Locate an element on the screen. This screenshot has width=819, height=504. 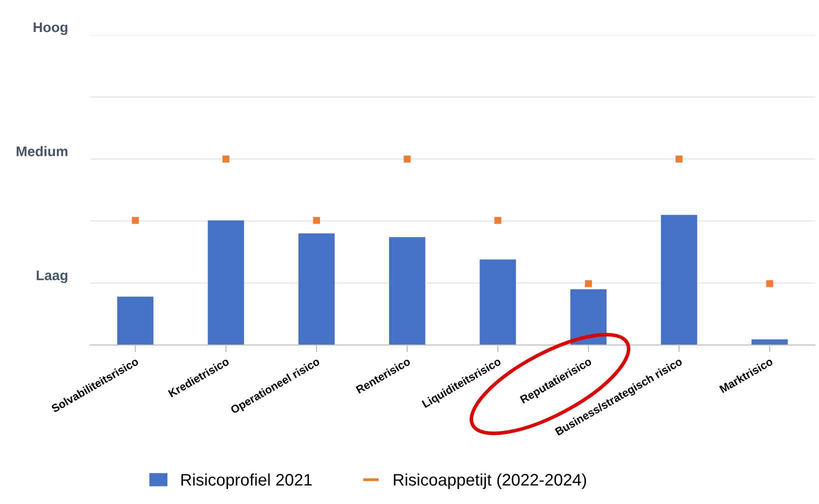
legend-label: Risicoappetijt (2022-2024) is located at coordinates (490, 481).